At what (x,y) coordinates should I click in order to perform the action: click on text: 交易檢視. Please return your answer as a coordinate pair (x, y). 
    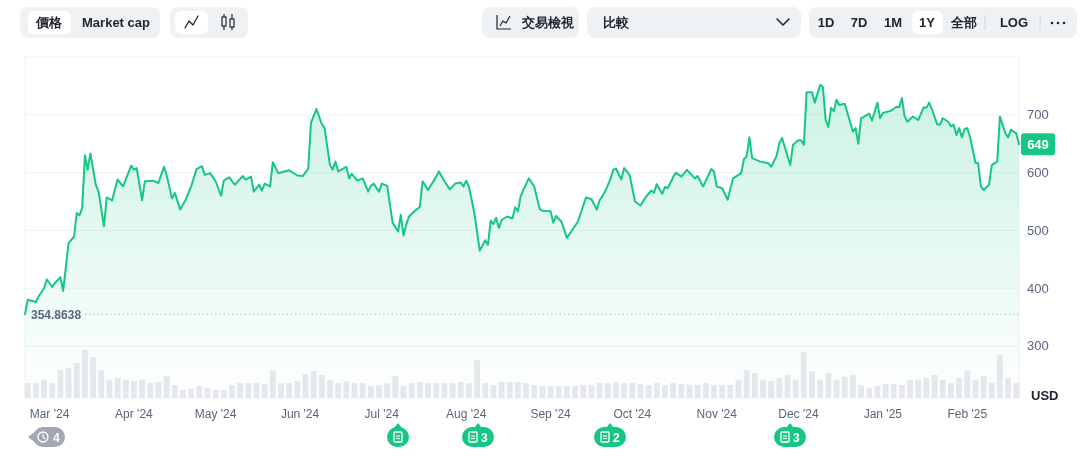
    Looking at the image, I should click on (548, 22).